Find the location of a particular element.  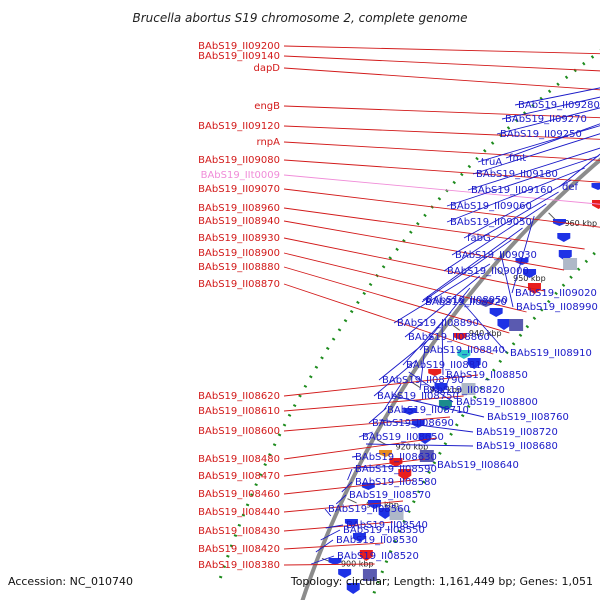

gene-label-reverse: BAbS19_II09280 is located at coordinates (559, 105).